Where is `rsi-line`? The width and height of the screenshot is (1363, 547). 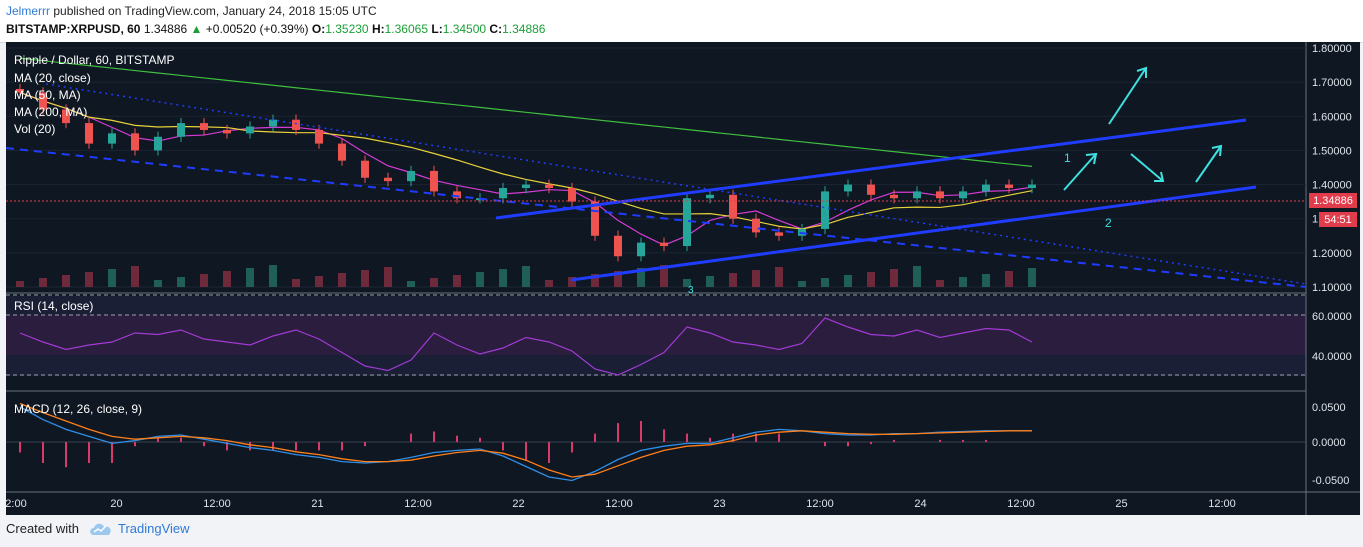 rsi-line is located at coordinates (526, 346).